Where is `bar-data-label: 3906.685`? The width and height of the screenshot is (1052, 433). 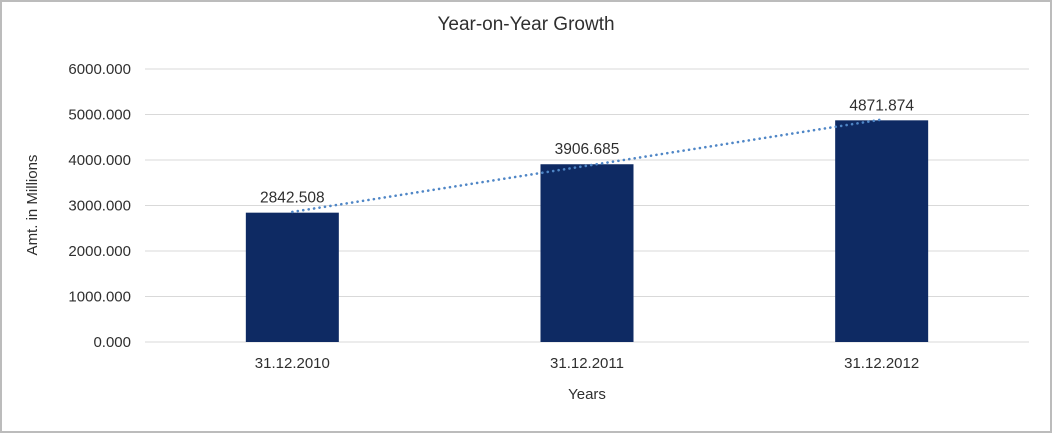
bar-data-label: 3906.685 is located at coordinates (587, 149).